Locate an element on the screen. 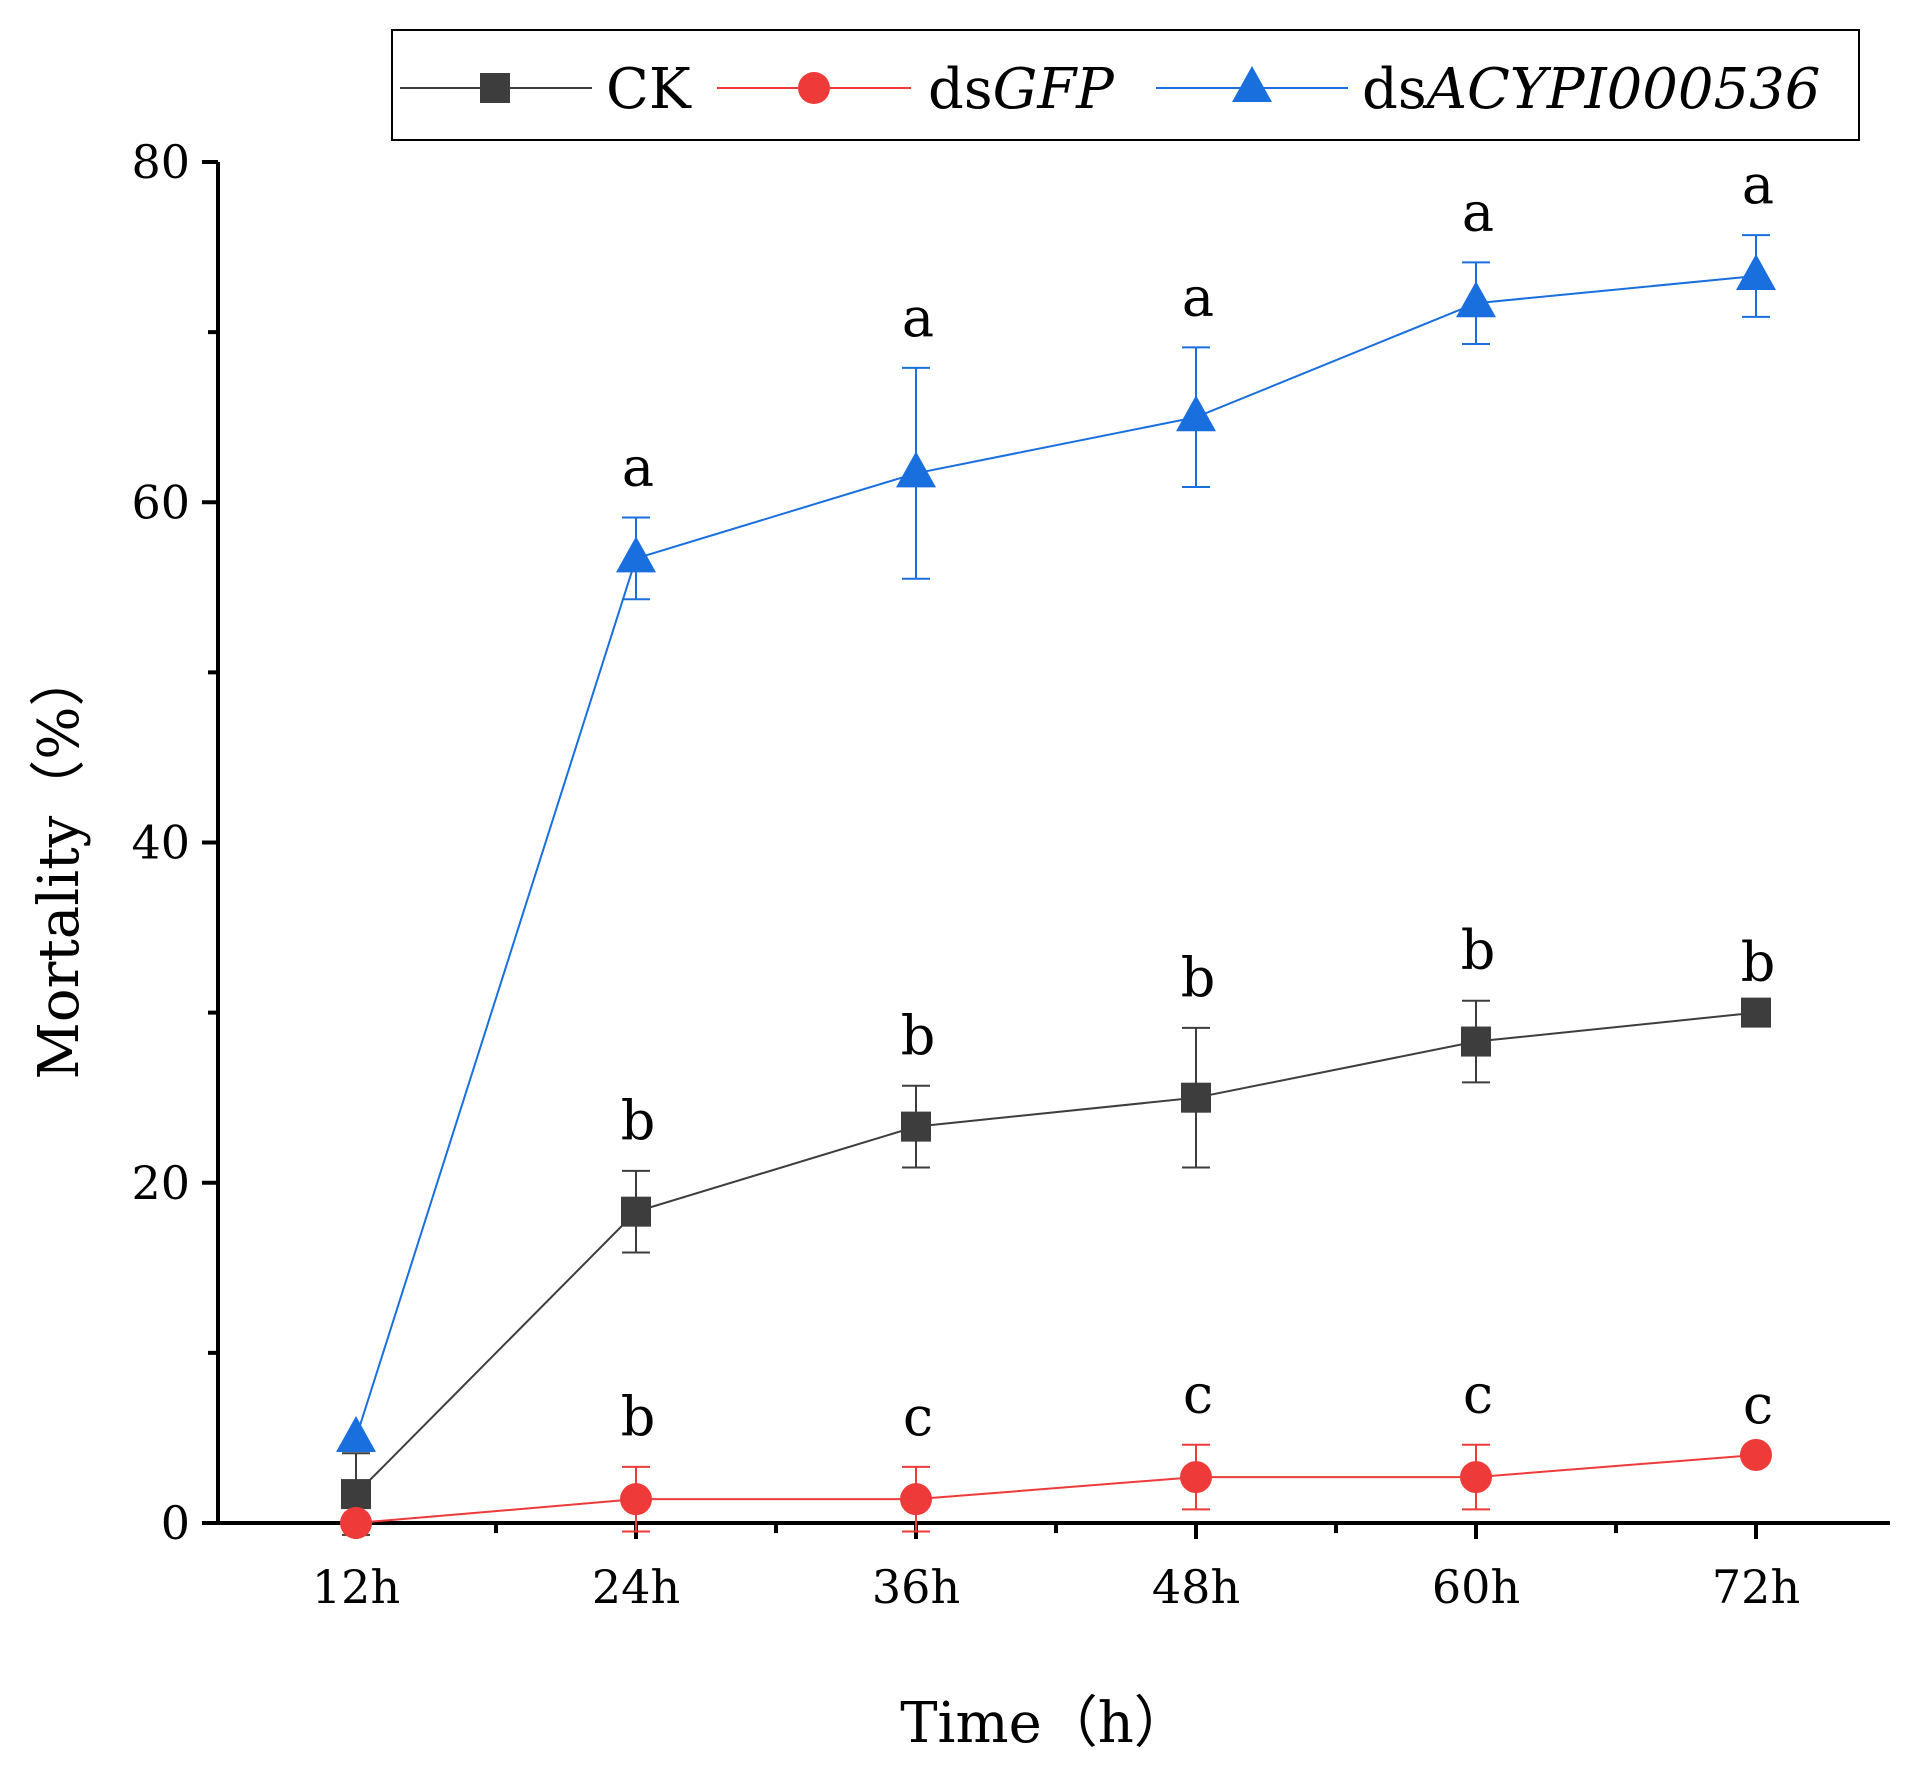  x-tick-label: 60h is located at coordinates (1476, 1587).